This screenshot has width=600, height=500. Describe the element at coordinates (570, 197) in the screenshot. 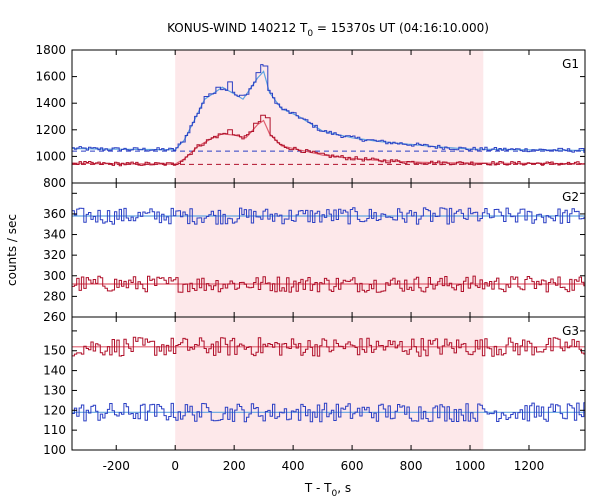

I see `panel-label-G2: G2` at that location.